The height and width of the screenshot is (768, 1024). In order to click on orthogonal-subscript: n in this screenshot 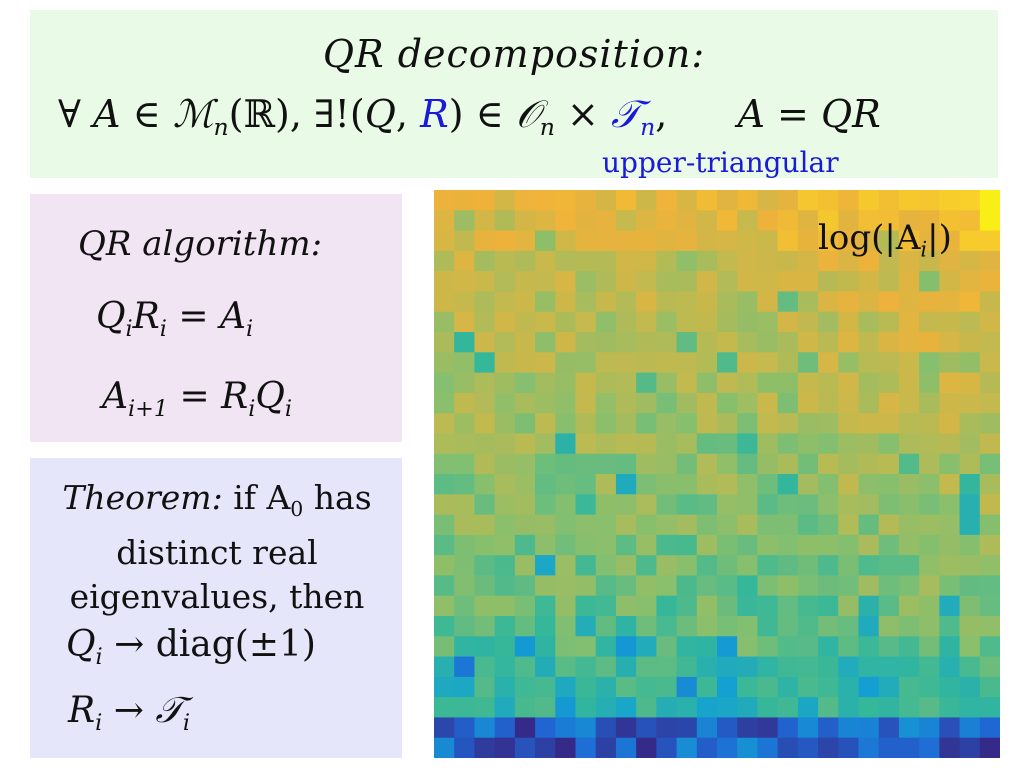, I will do `click(547, 127)`.